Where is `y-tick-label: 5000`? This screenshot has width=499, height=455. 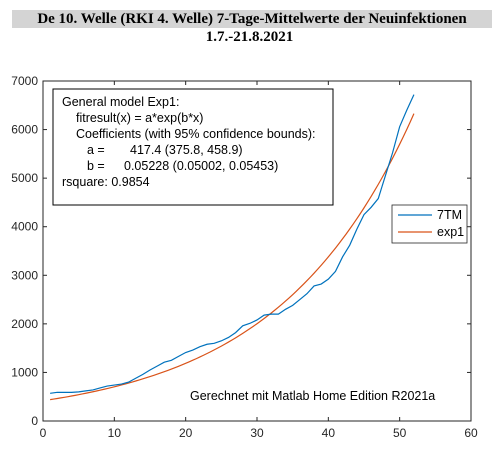
y-tick-label: 5000 is located at coordinates (24, 178).